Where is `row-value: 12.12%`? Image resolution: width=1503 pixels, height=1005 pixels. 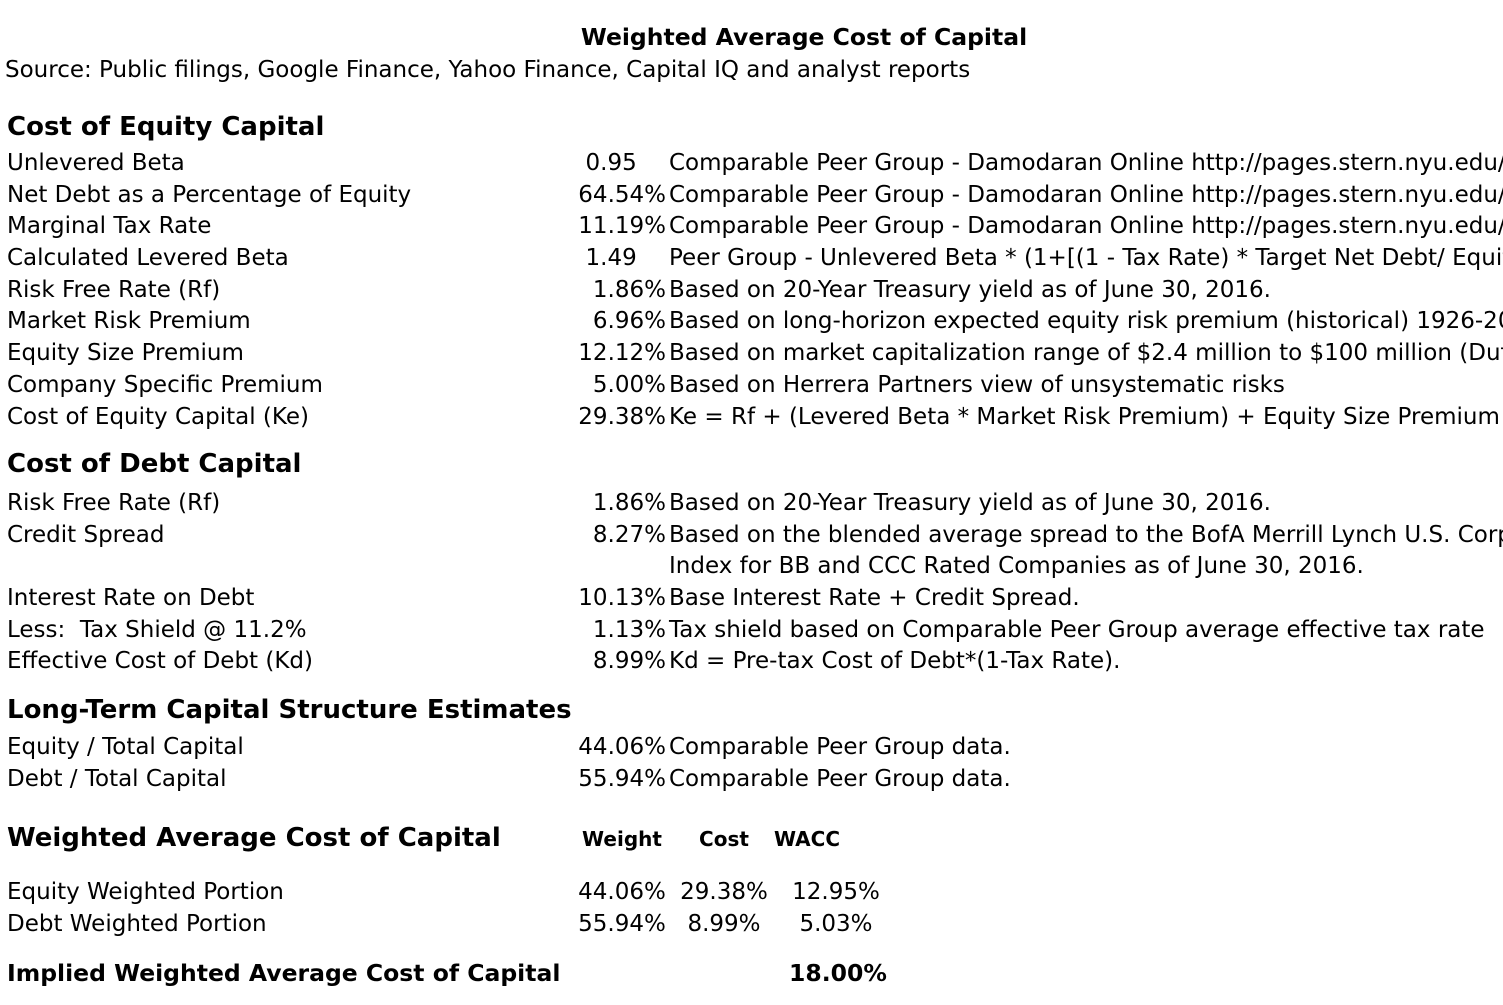 row-value: 12.12% is located at coordinates (622, 353).